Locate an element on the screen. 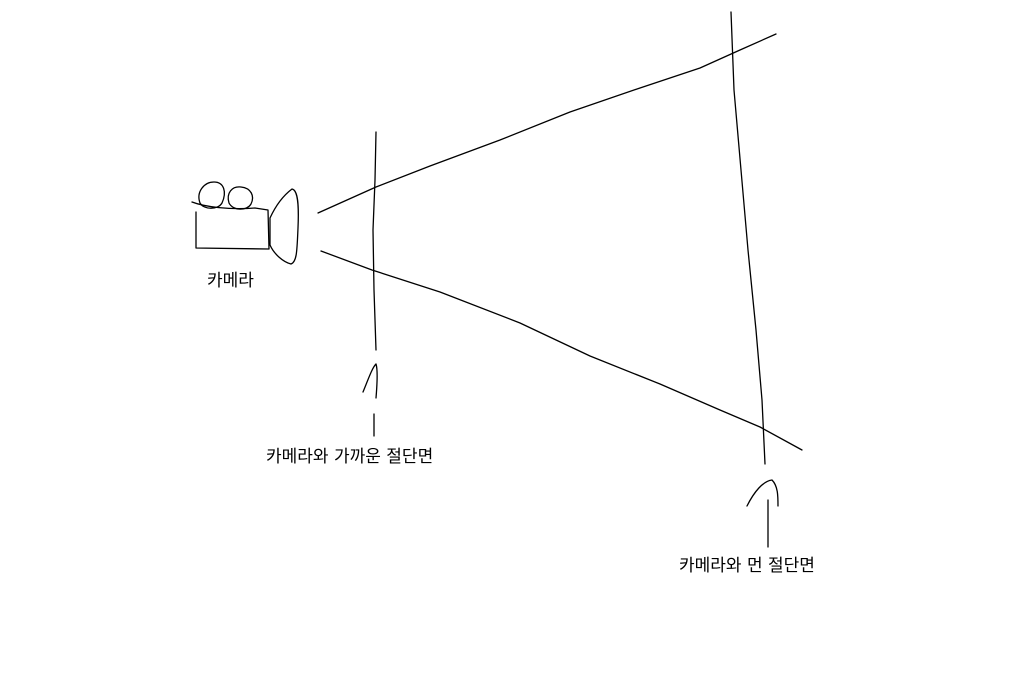  far-clipping-plane is located at coordinates (748, 238).